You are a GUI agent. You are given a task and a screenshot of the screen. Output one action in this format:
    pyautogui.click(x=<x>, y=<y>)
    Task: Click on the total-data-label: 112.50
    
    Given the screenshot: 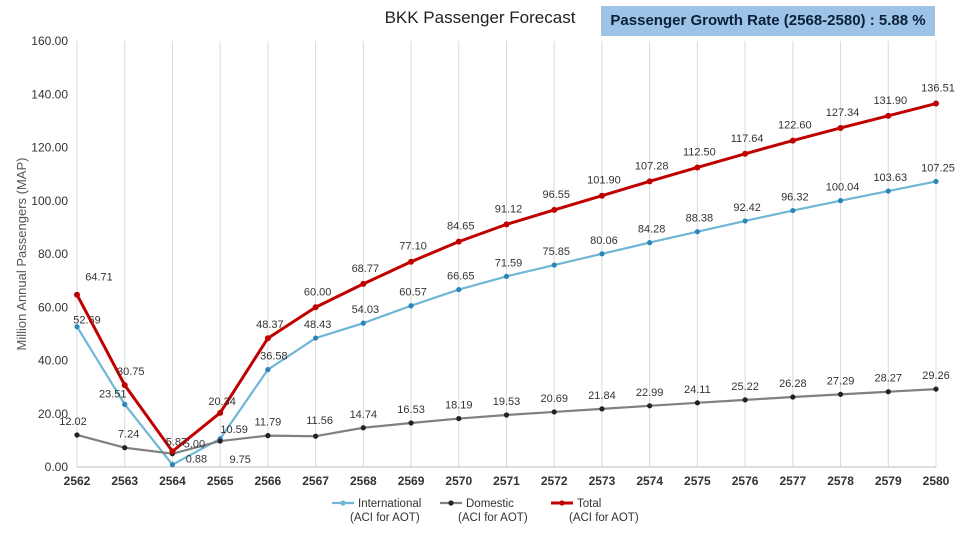 What is the action you would take?
    pyautogui.click(x=699, y=152)
    